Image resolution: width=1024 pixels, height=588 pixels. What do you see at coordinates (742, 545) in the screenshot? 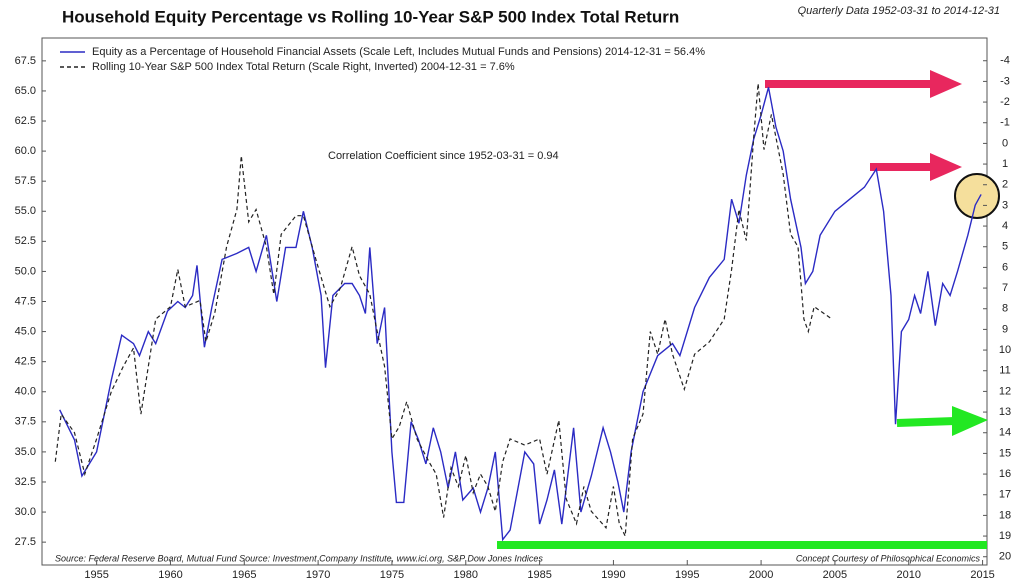
I see `green-bar` at bounding box center [742, 545].